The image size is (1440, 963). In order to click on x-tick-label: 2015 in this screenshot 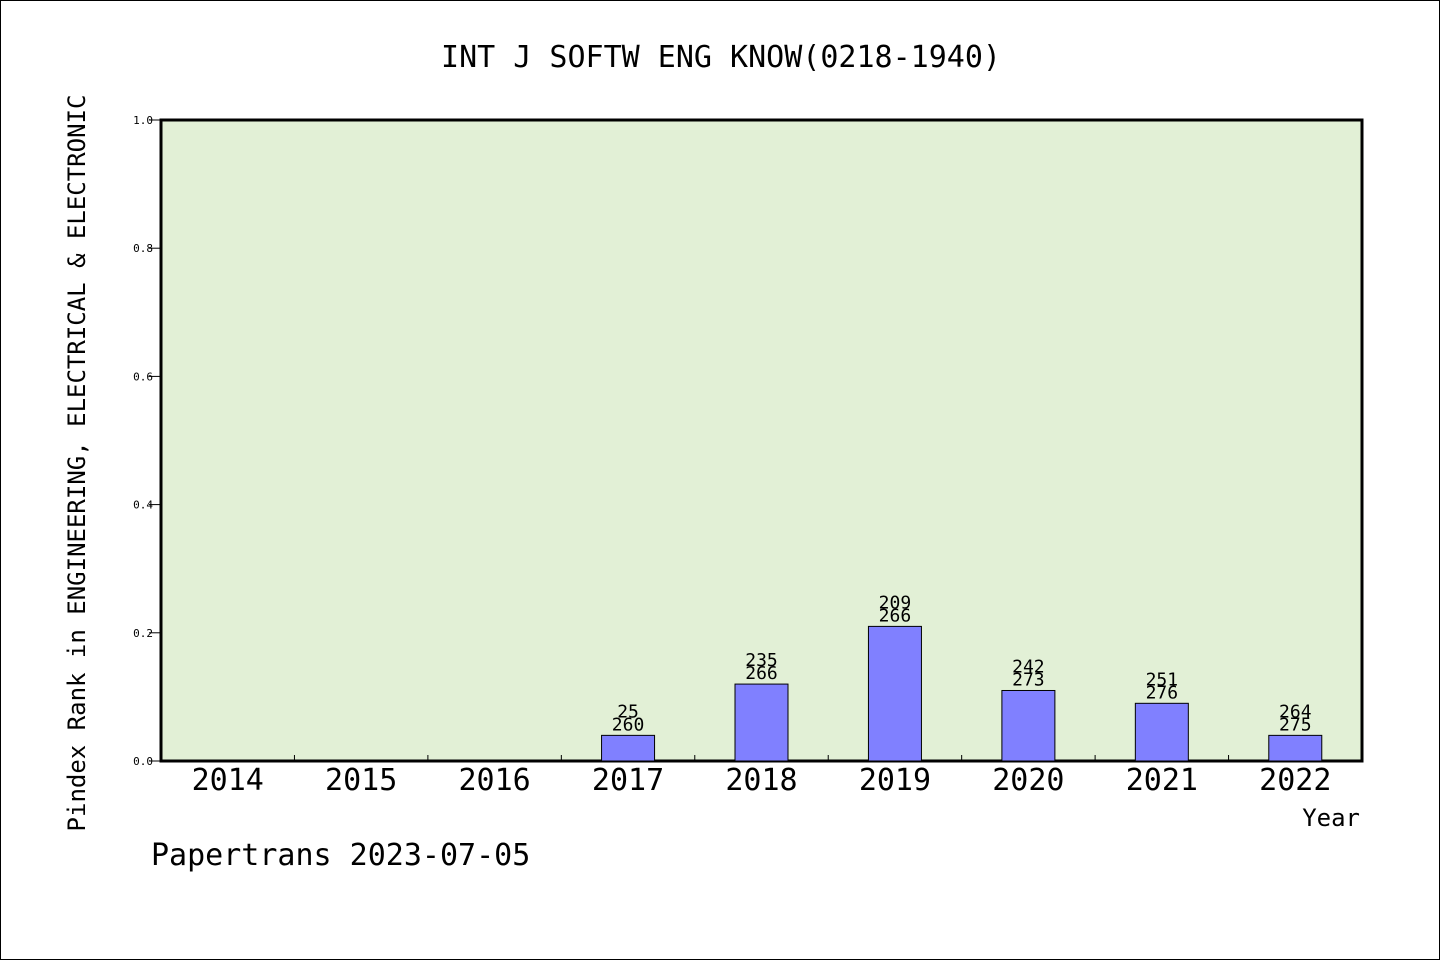, I will do `click(361, 780)`.